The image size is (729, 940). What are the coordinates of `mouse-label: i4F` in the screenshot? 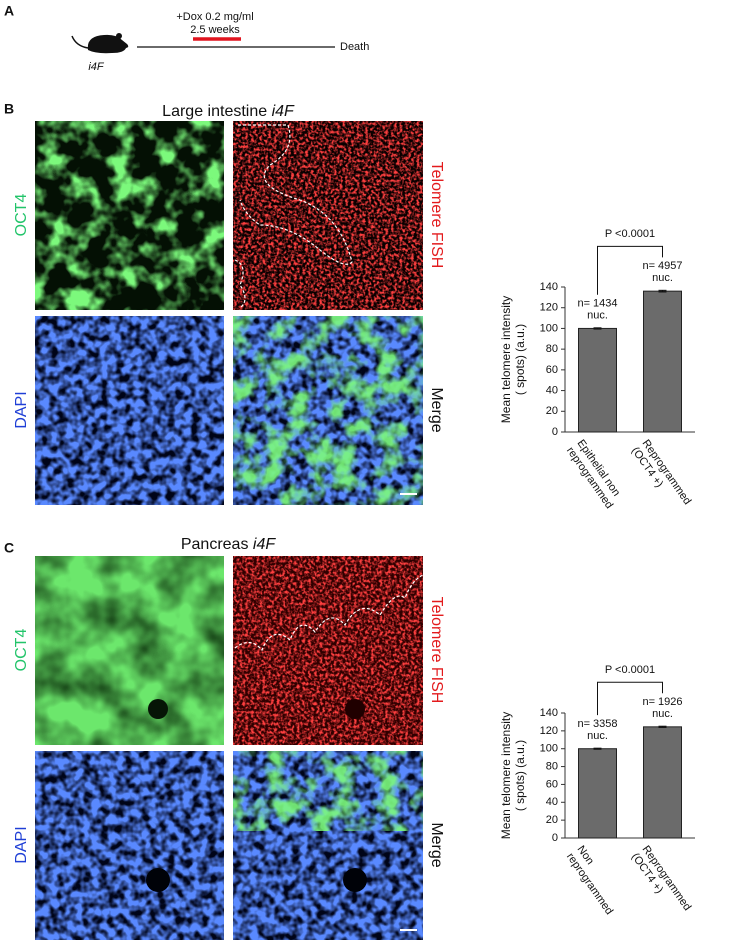 It's located at (96, 67).